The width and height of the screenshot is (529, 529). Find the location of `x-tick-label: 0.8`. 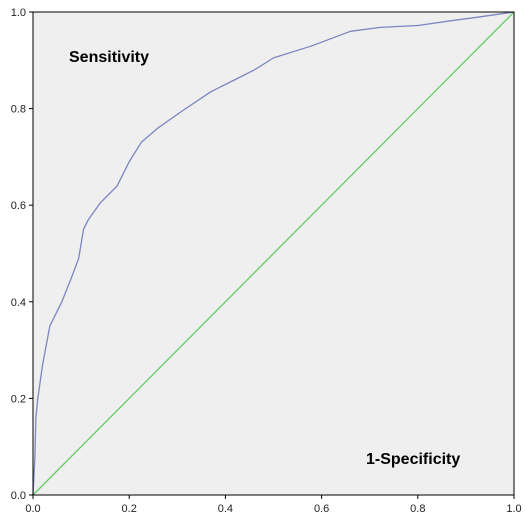

x-tick-label: 0.8 is located at coordinates (417, 509).